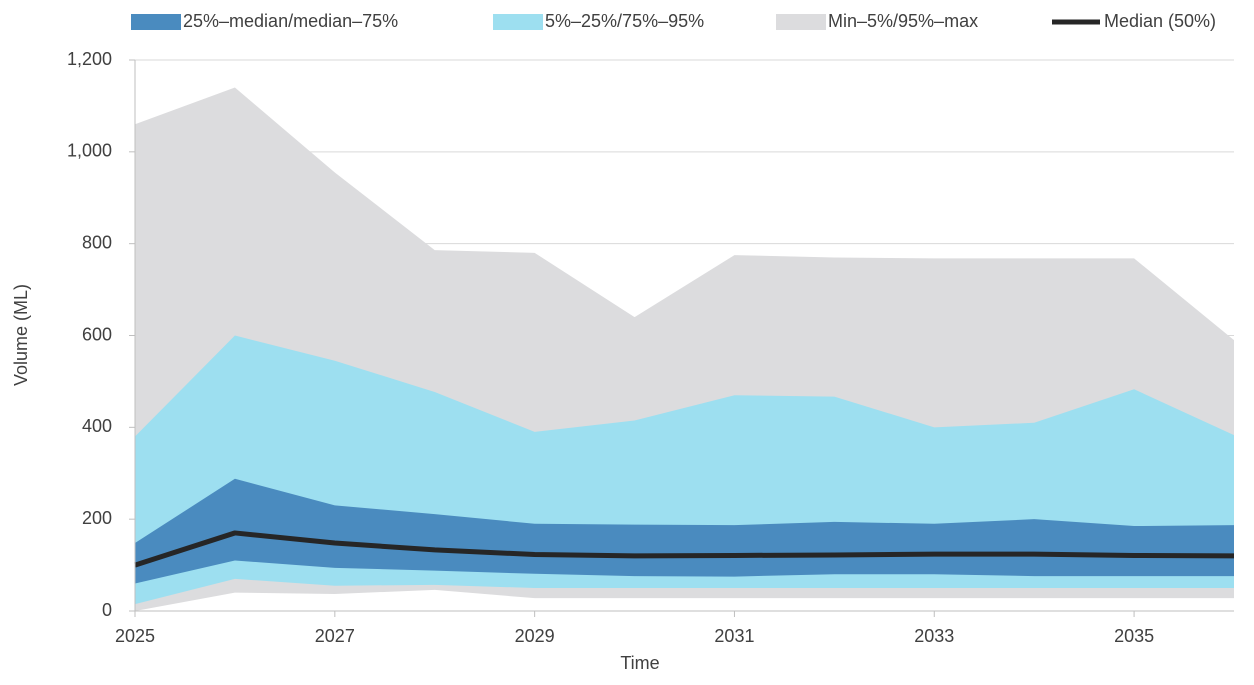 The image size is (1254, 685). What do you see at coordinates (1160, 21) in the screenshot?
I see `legend-label: Median (50%)` at bounding box center [1160, 21].